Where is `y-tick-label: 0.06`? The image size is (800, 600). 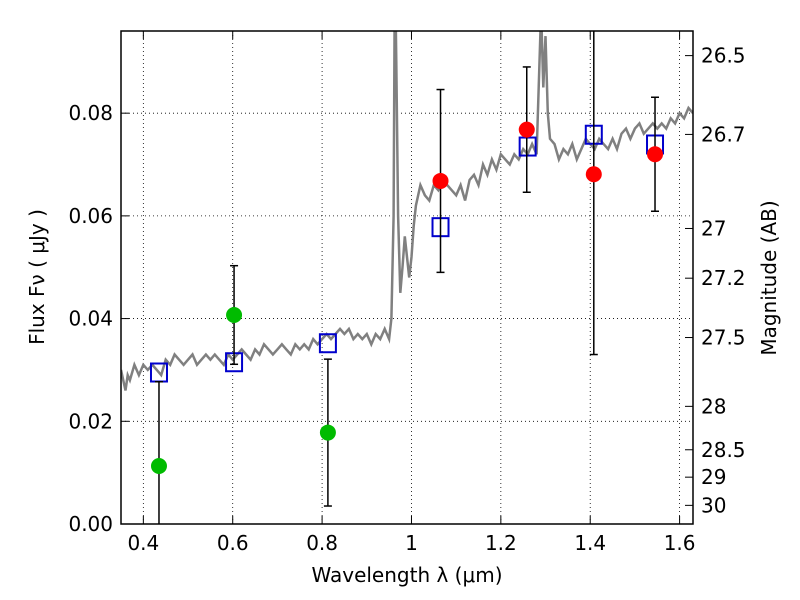 y-tick-label: 0.06 is located at coordinates (90, 216).